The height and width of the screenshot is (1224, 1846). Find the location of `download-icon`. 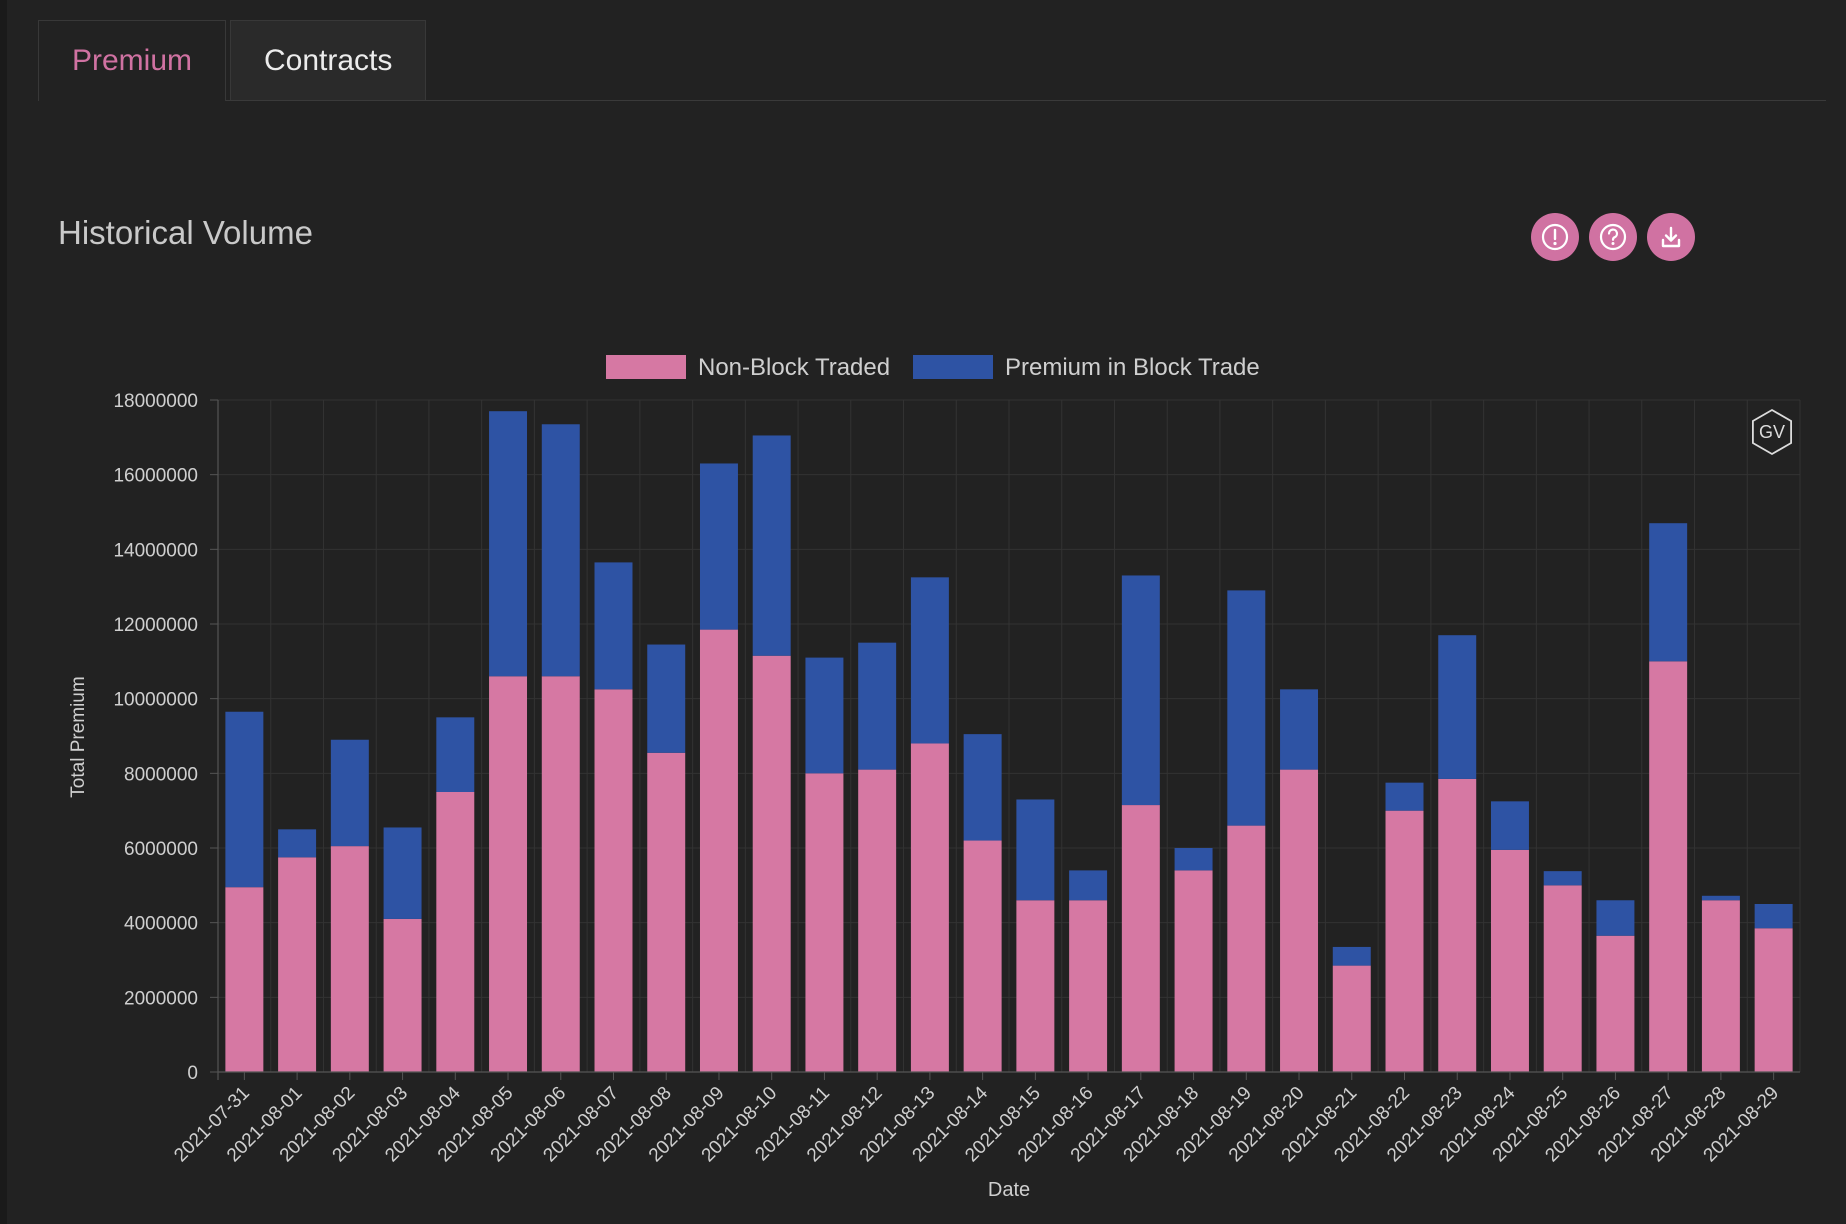

download-icon is located at coordinates (1671, 237).